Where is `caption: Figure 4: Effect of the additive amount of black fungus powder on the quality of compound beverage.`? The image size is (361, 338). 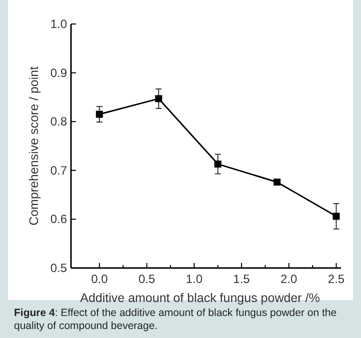
caption: Figure 4: Effect of the additive amount of black fungus powder on the quality of compound beverage. is located at coordinates (175, 319).